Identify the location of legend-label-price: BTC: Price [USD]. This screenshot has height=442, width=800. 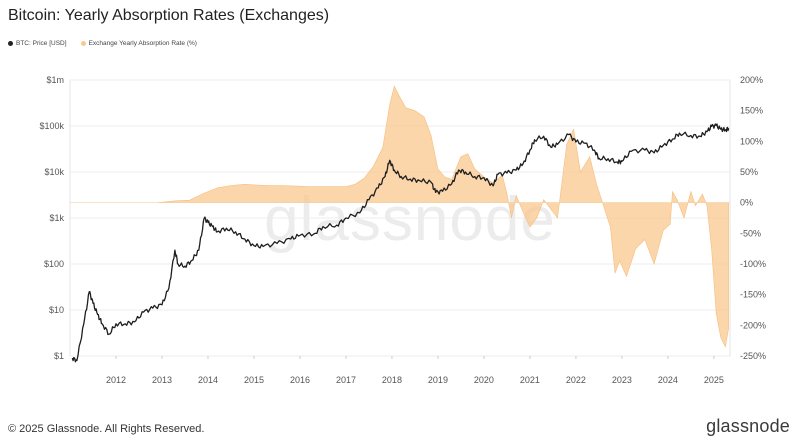
(41, 43).